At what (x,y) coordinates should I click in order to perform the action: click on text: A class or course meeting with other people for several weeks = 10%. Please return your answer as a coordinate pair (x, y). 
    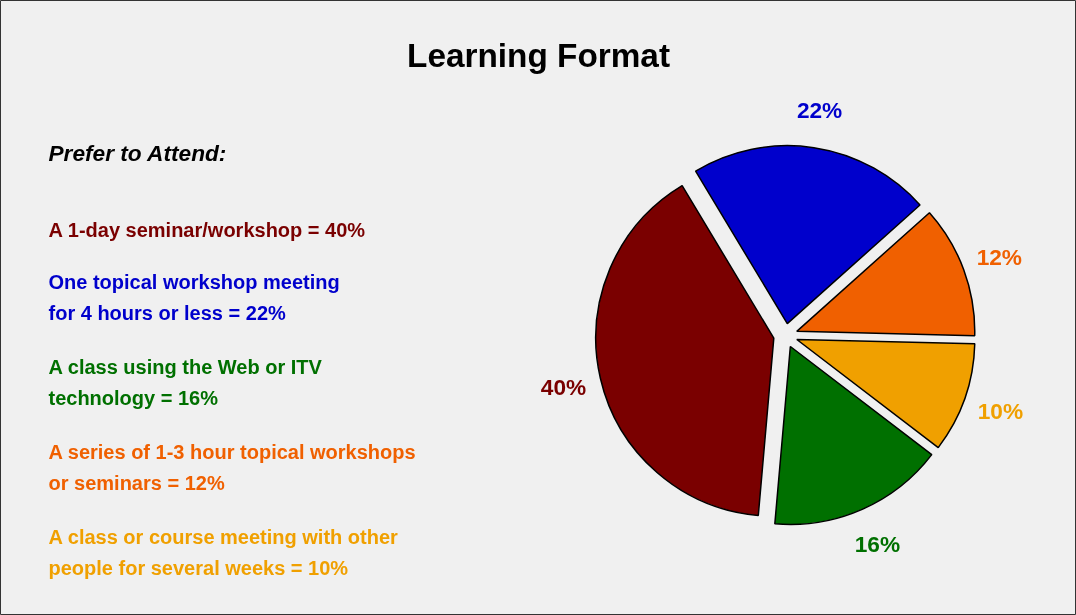
    Looking at the image, I should click on (223, 552).